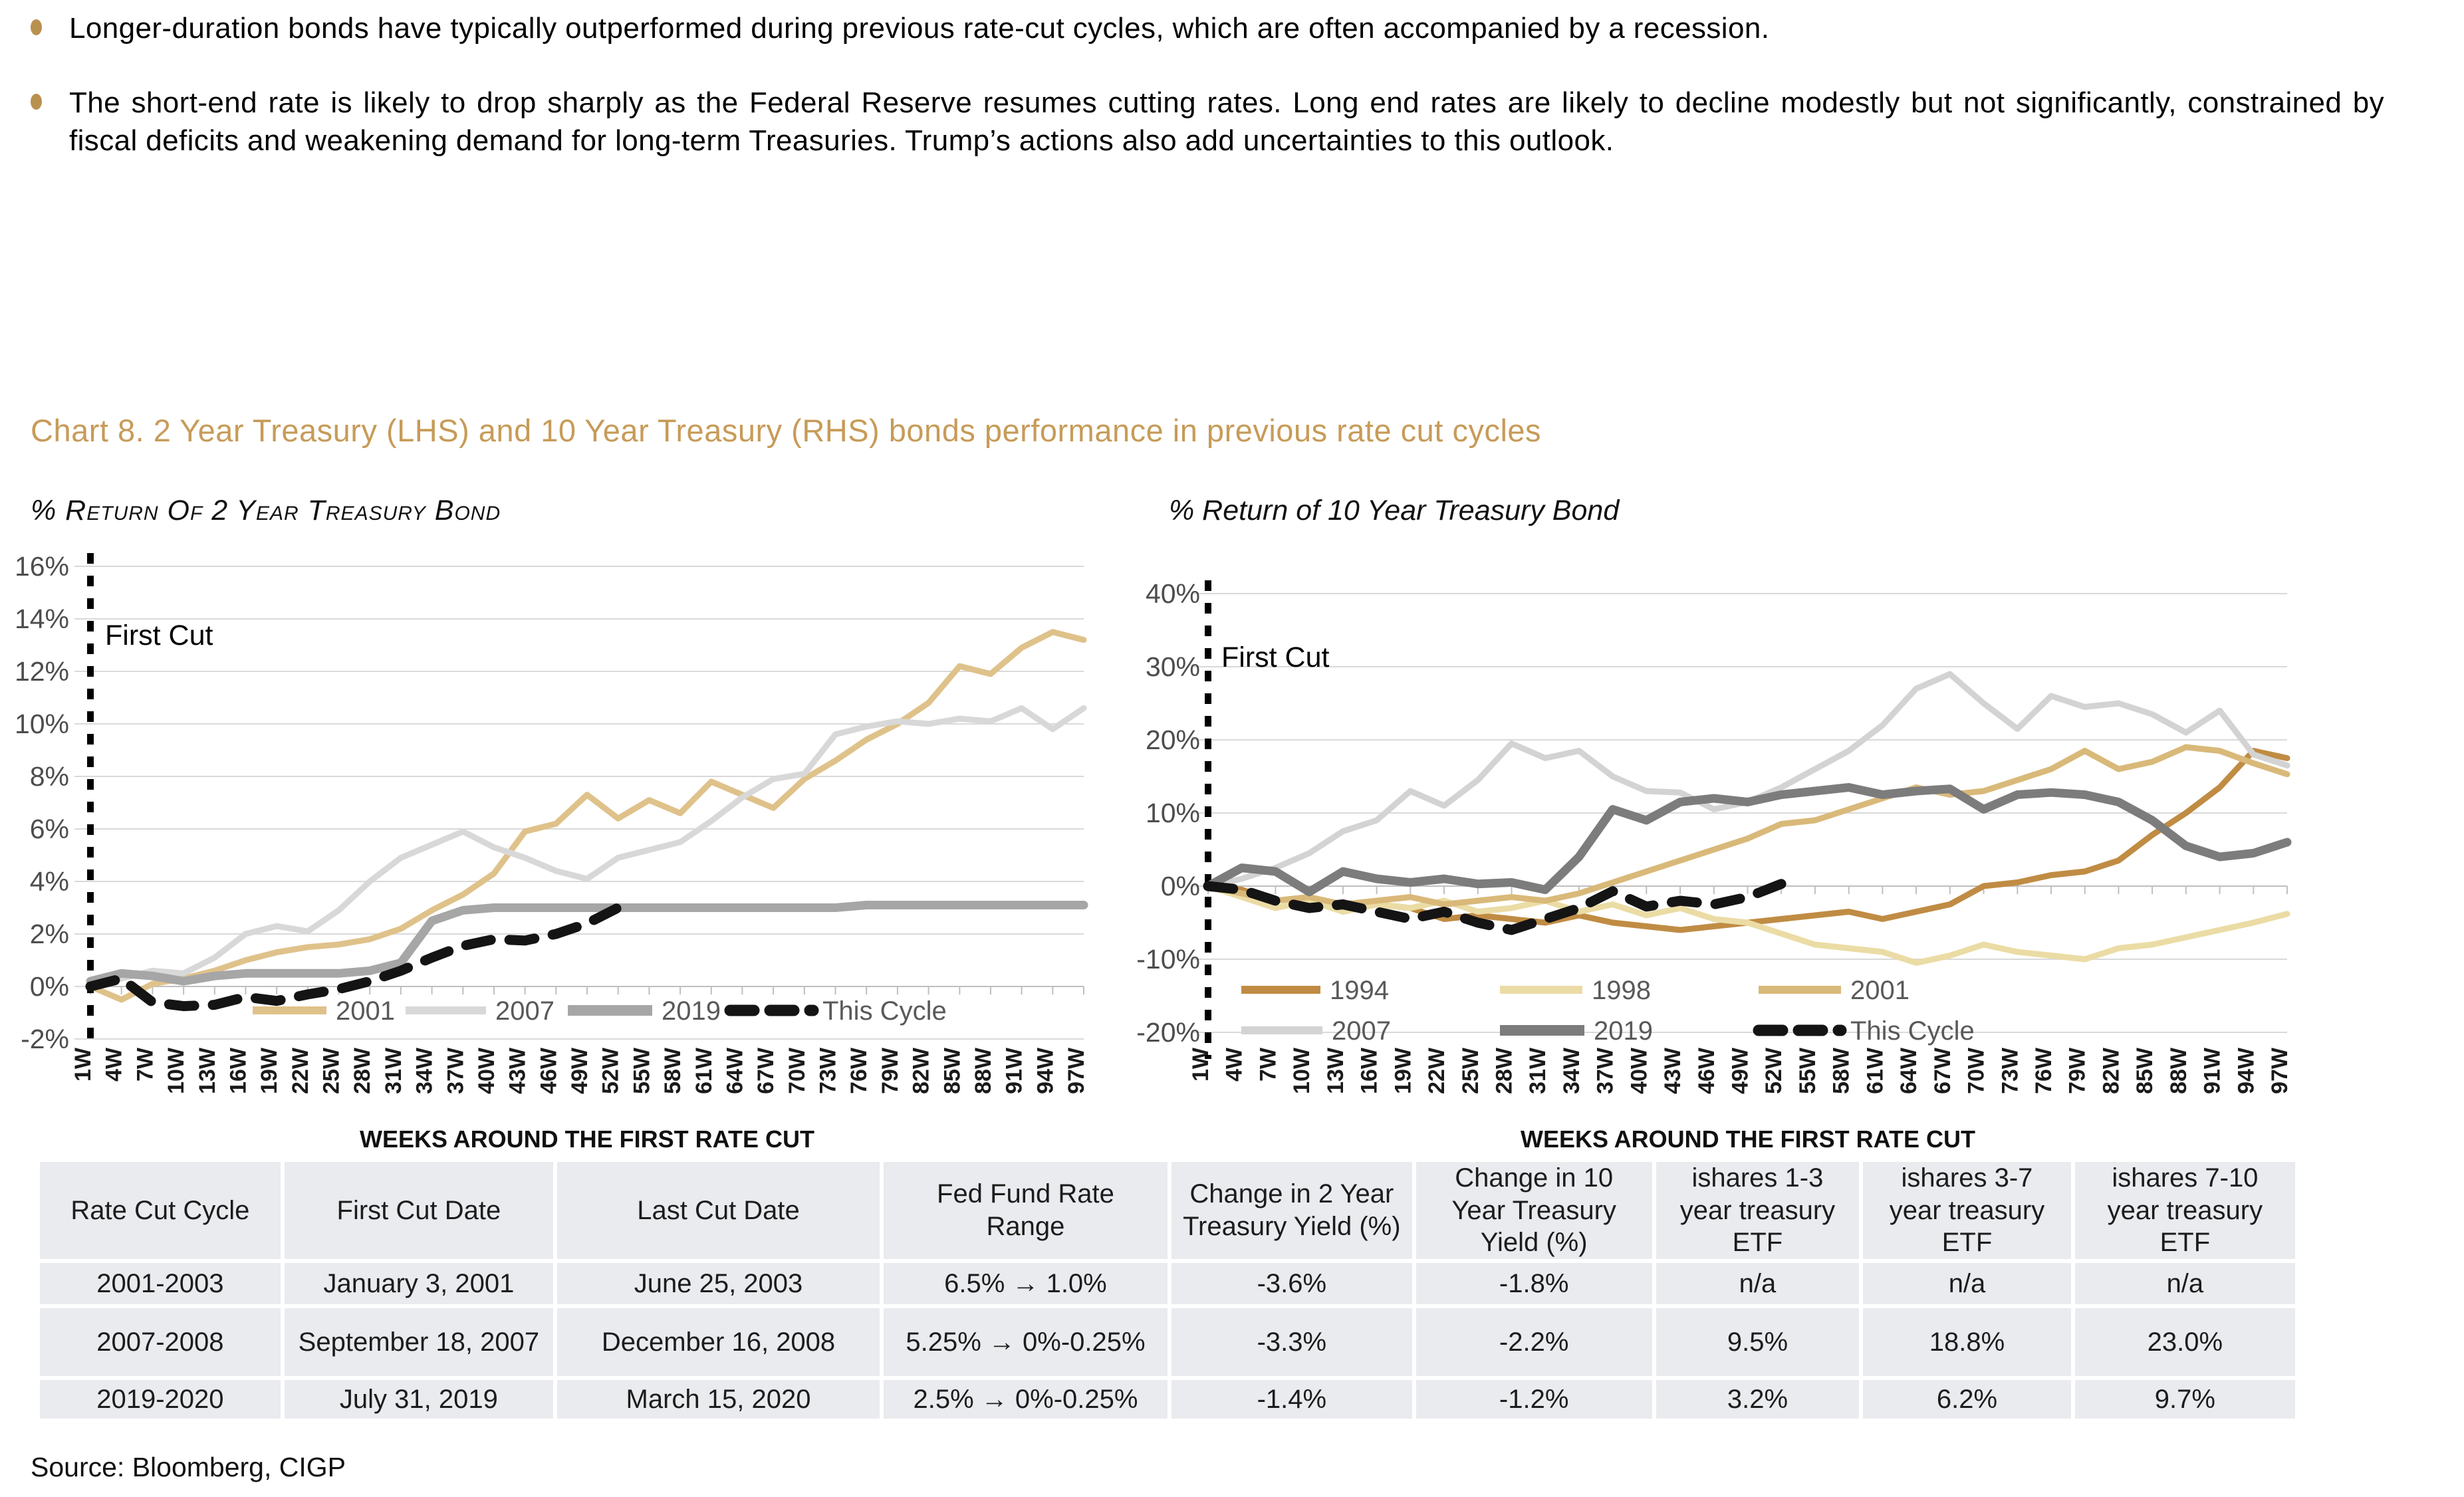  I want to click on table-cell: July 31, 2019, so click(418, 1400).